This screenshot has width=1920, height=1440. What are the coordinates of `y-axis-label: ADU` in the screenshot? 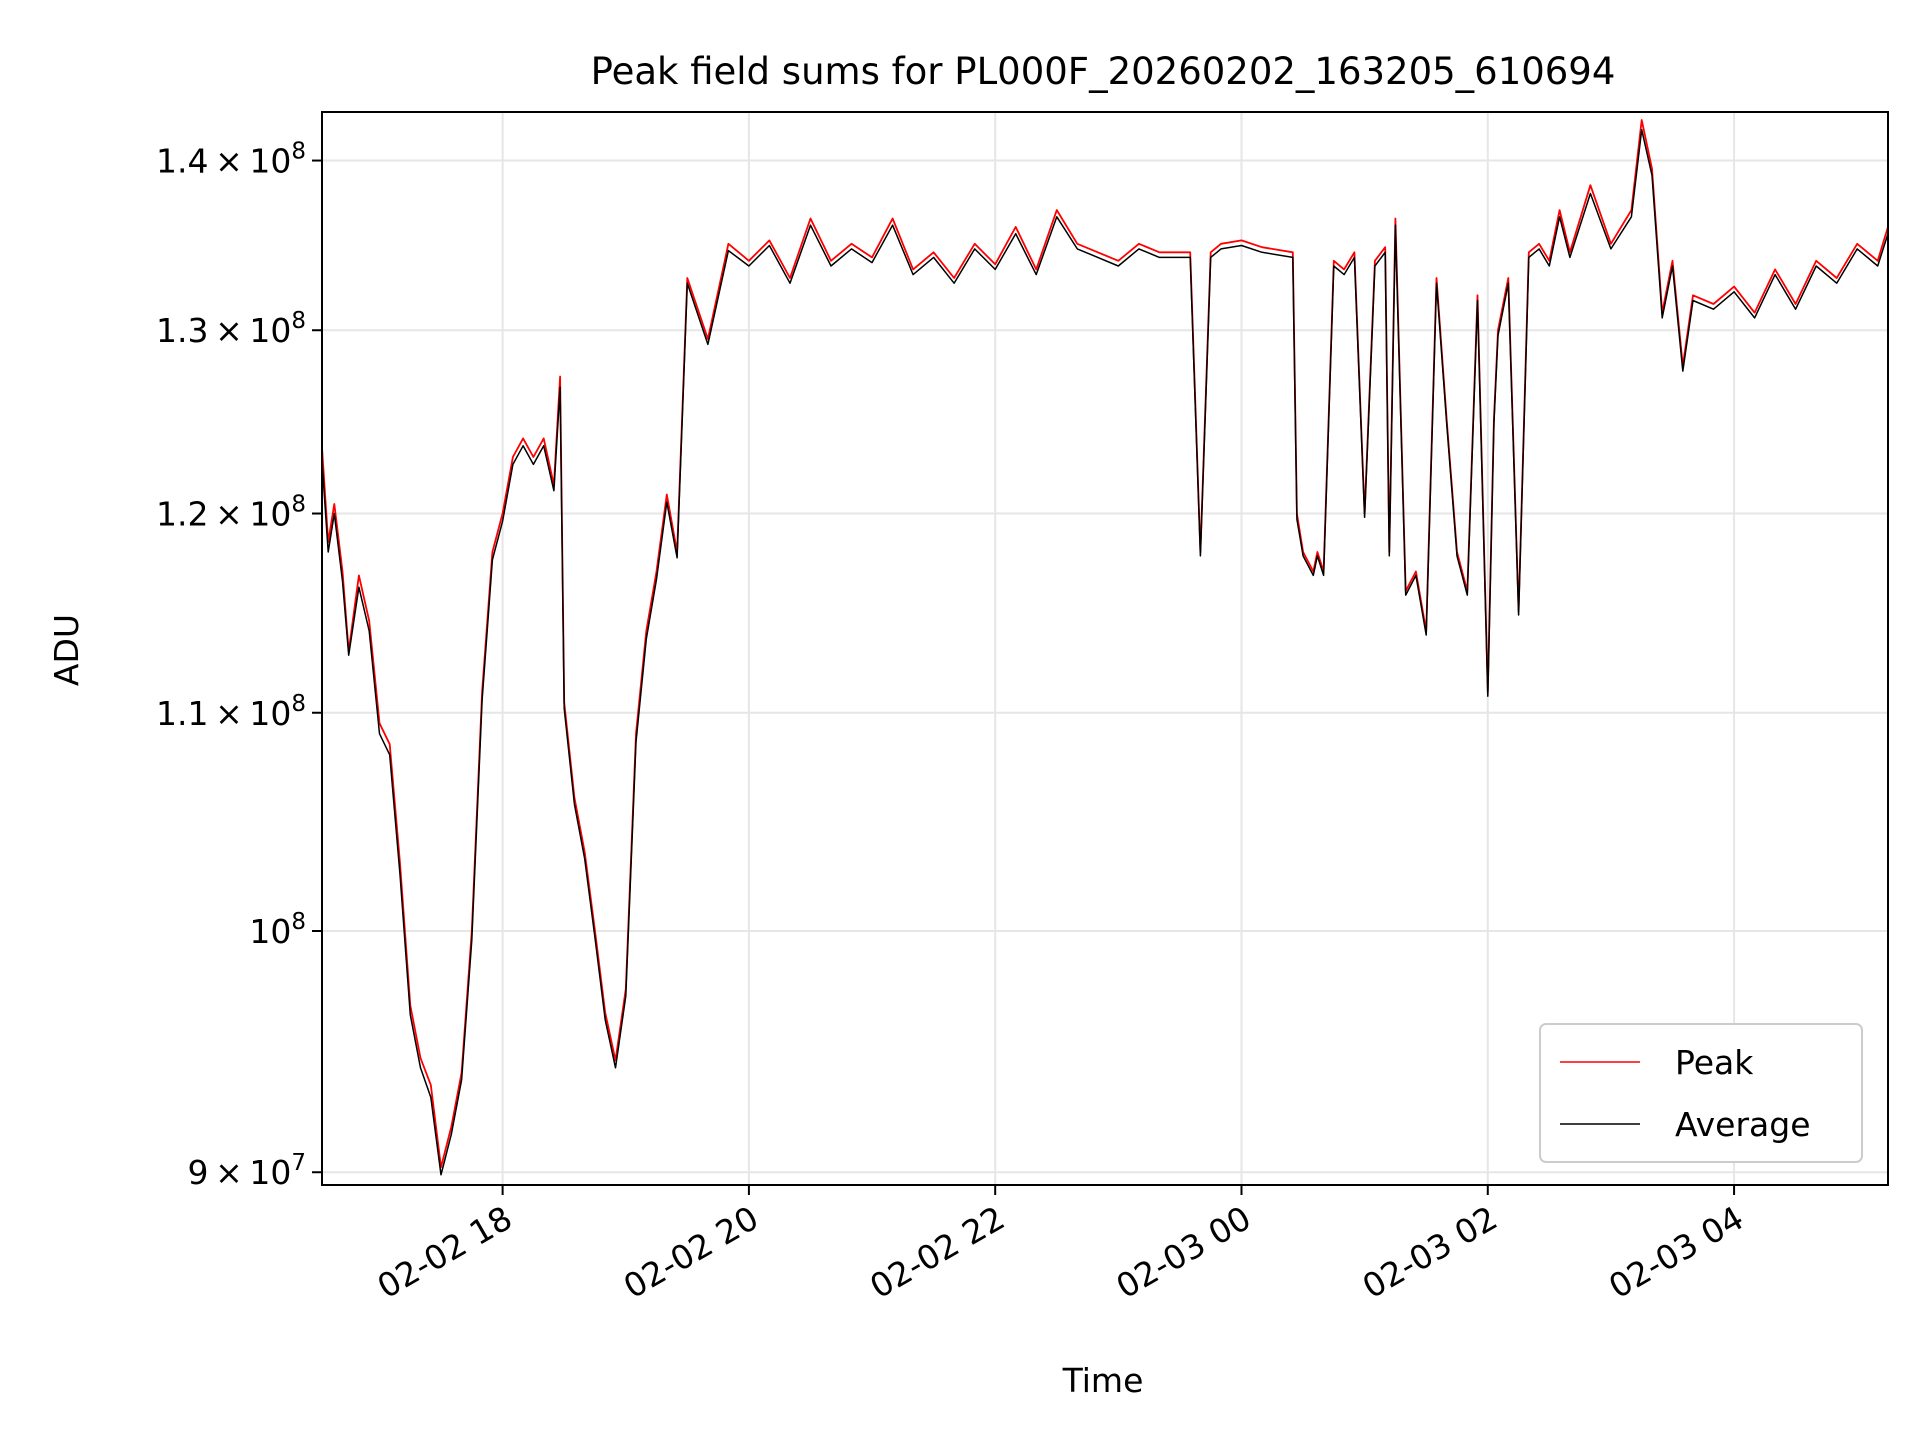 It's located at (66, 650).